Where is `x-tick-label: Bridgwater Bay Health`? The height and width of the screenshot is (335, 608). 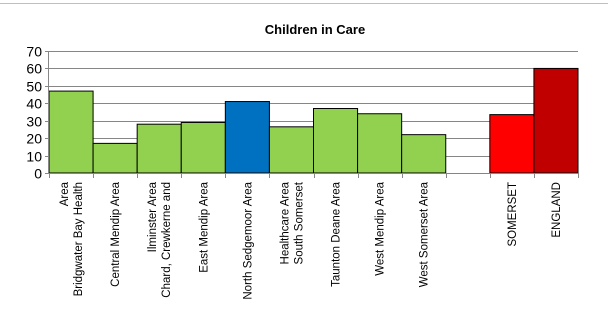 x-tick-label: Bridgwater Bay Health is located at coordinates (79, 239).